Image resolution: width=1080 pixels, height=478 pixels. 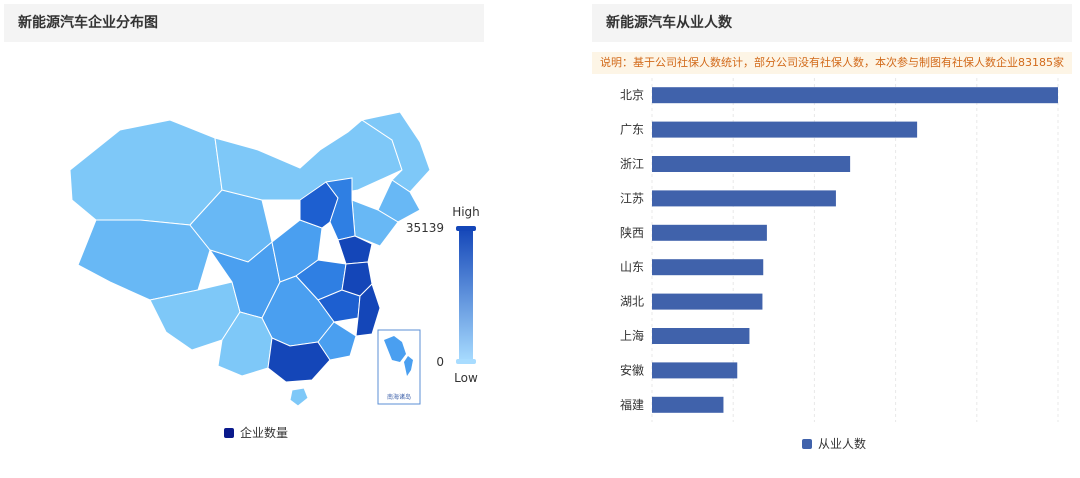 I want to click on region-fujian-jiangxi, so click(x=337, y=341).